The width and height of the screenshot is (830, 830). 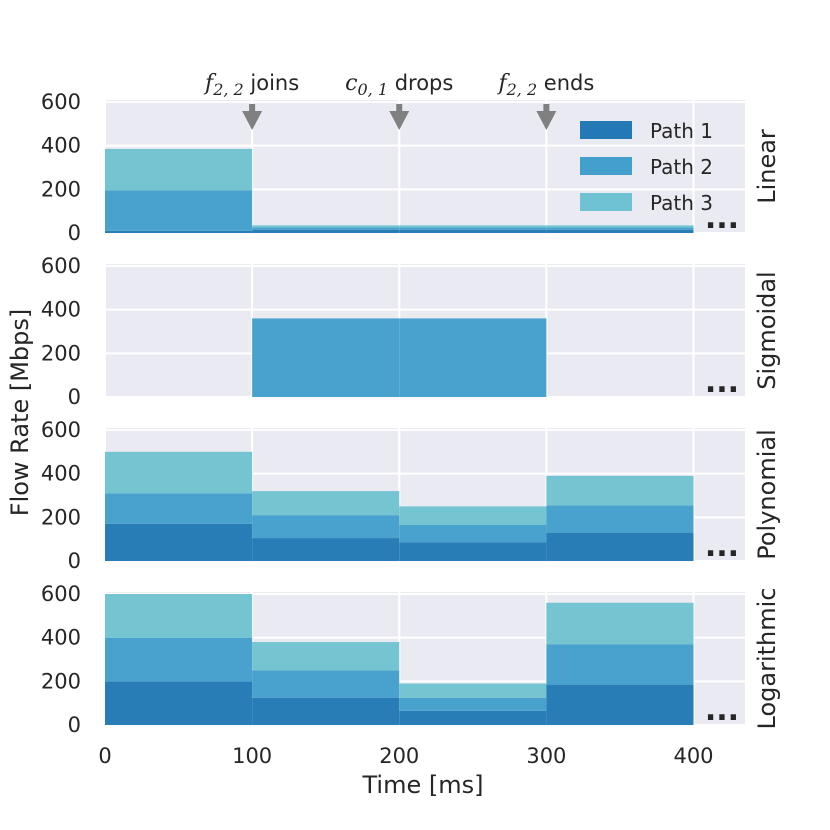 What do you see at coordinates (693, 756) in the screenshot?
I see `x-tick-label: 400` at bounding box center [693, 756].